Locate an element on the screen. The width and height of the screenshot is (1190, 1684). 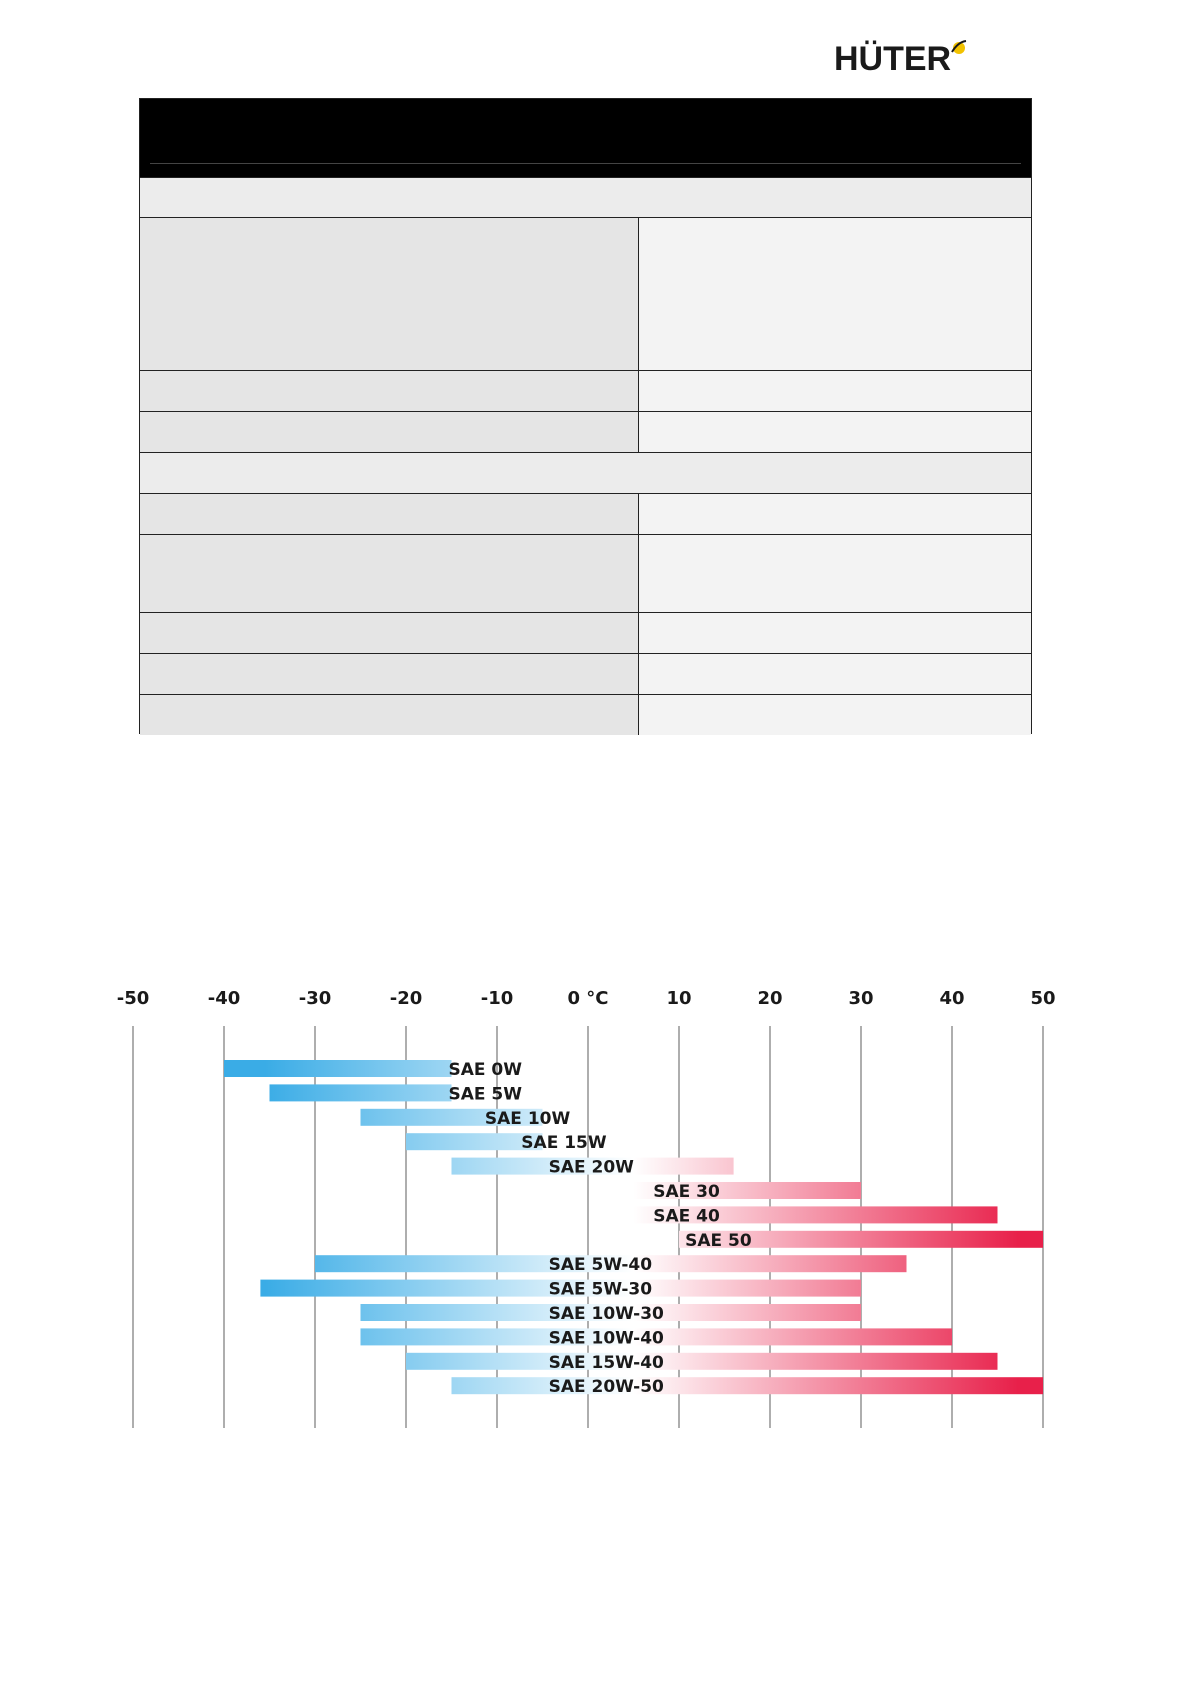
viscosity-grade-label: SAE 20W-50 is located at coordinates (606, 1387).